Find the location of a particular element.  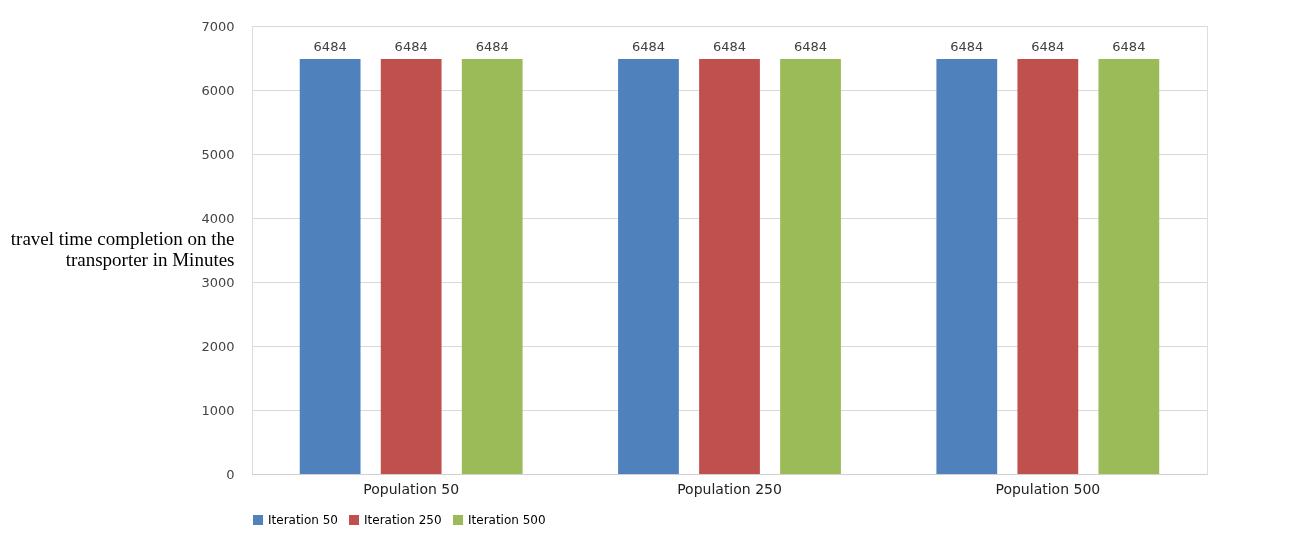

y-tick-label: 5000 is located at coordinates (218, 154).